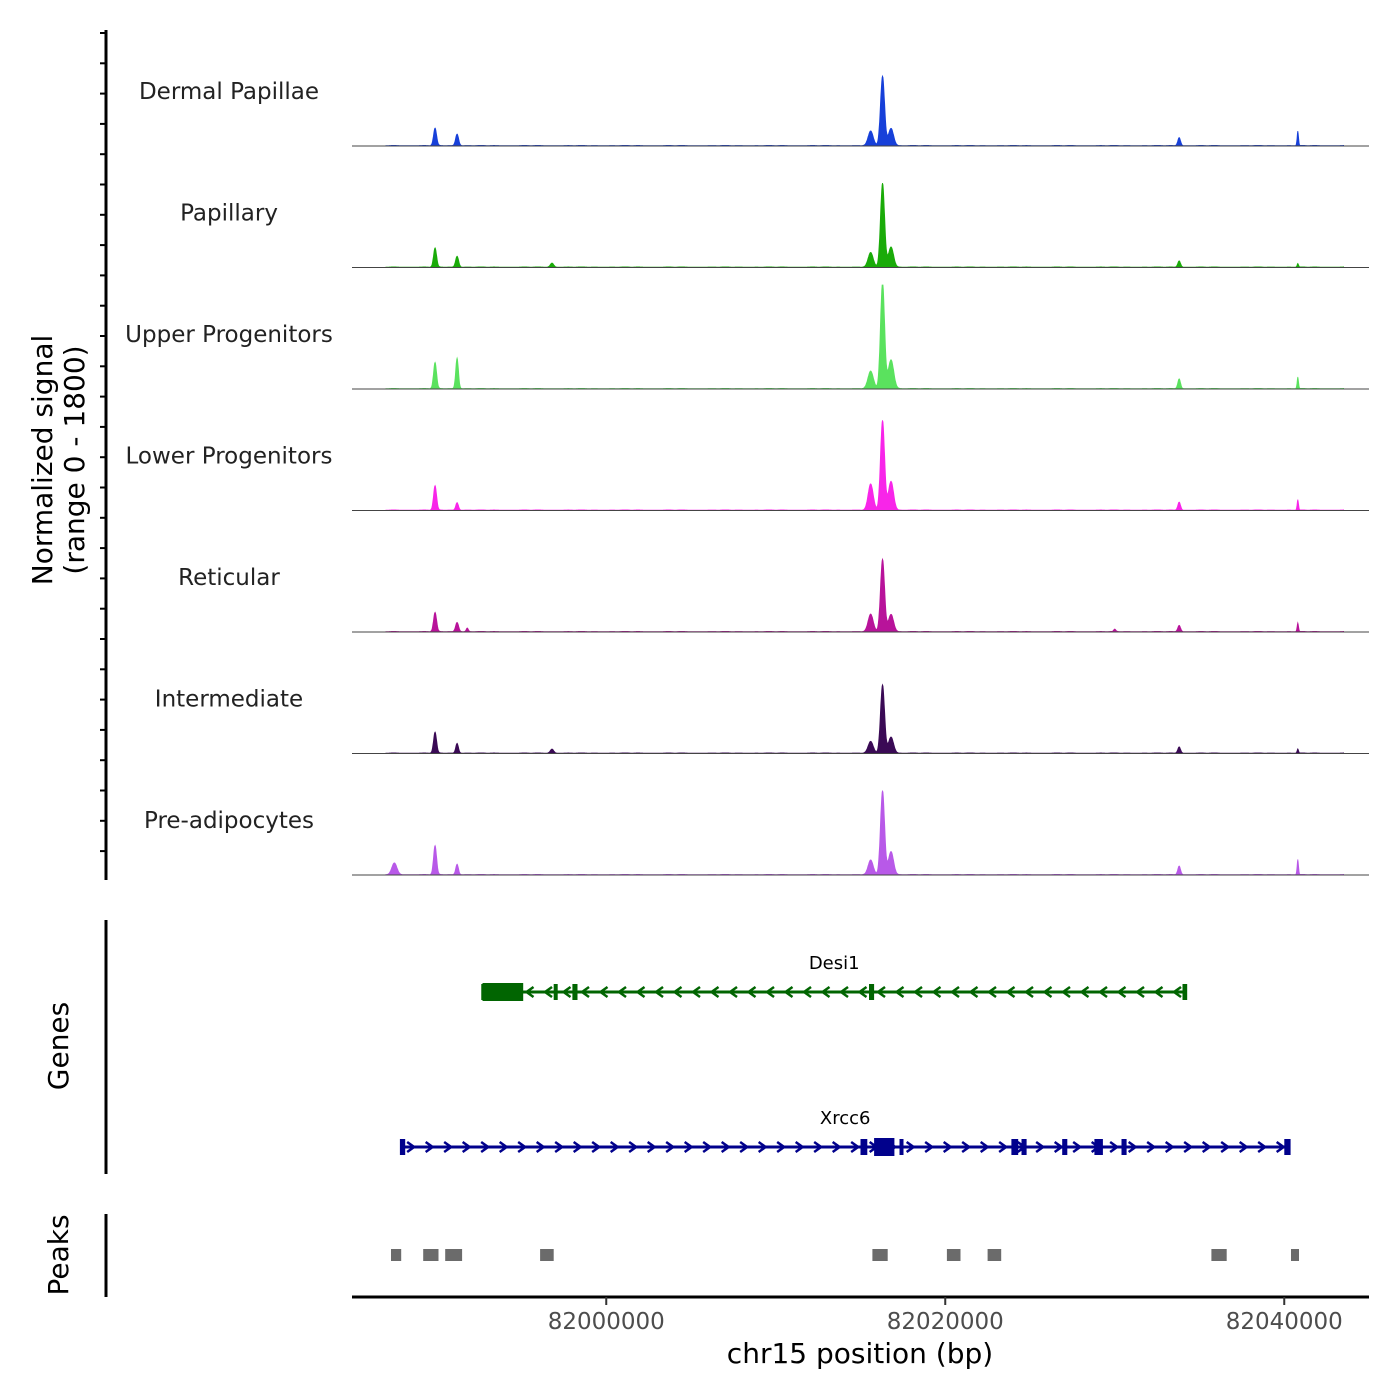 The image size is (1400, 1400). I want to click on track-label: Dermal Papillae, so click(229, 92).